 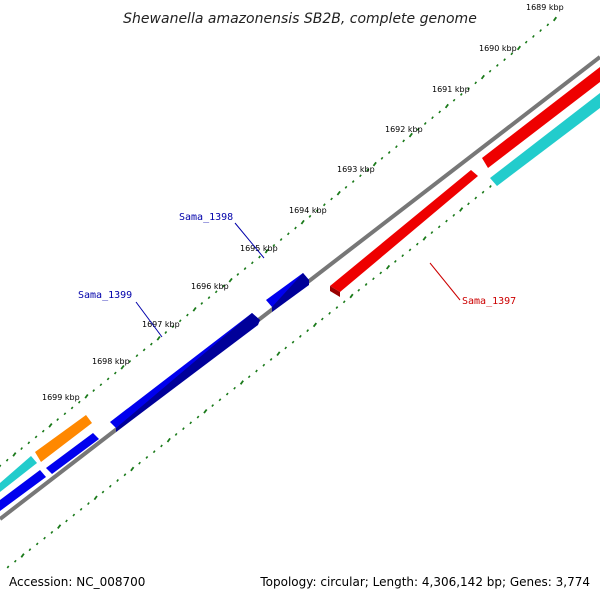 What do you see at coordinates (61, 397) in the screenshot?
I see `tick-label: 1699 kbp` at bounding box center [61, 397].